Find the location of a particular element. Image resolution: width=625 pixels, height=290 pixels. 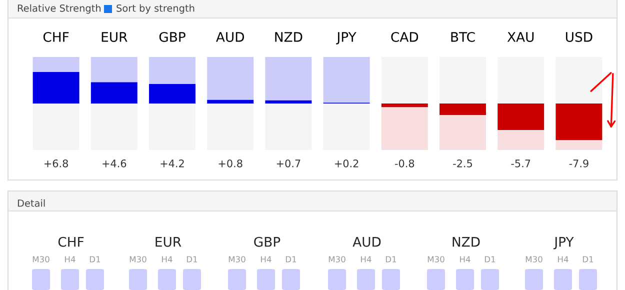

data-label: -2.5 is located at coordinates (462, 163).